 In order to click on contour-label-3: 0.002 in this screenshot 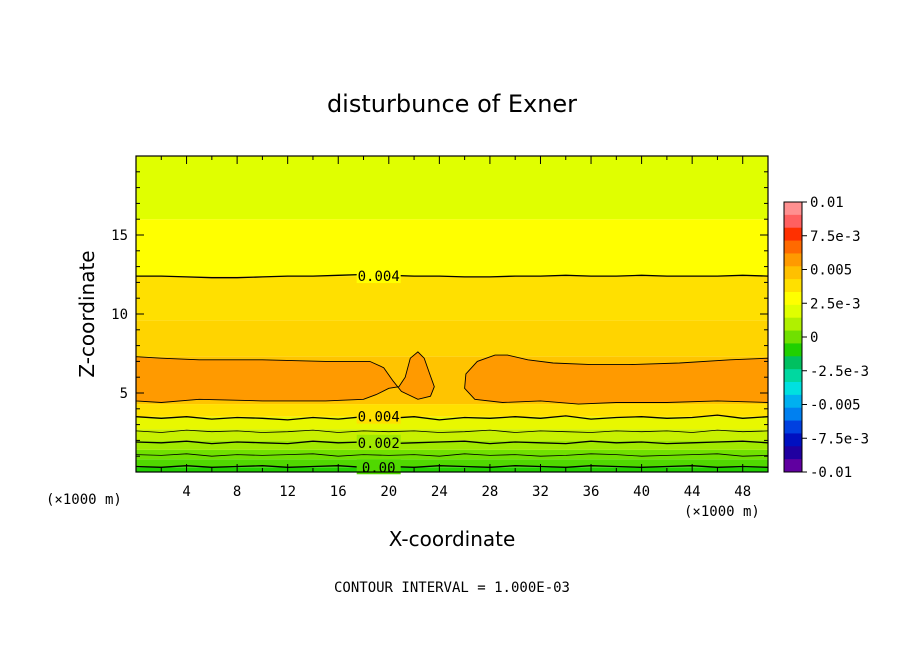, I will do `click(379, 444)`.